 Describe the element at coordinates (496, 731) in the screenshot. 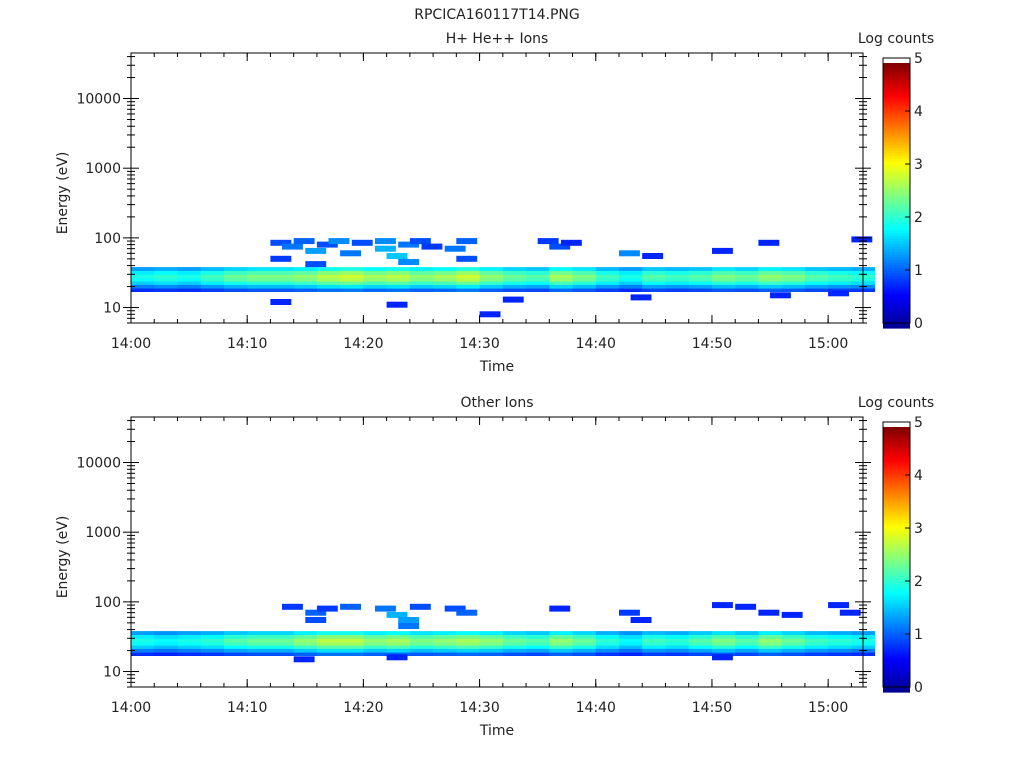

I see `x-axis-label: Time` at that location.